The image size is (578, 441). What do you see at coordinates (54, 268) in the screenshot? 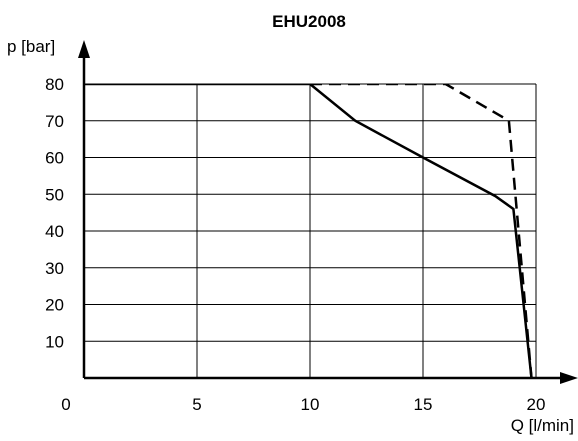
I see `y-tick-label: 30` at bounding box center [54, 268].